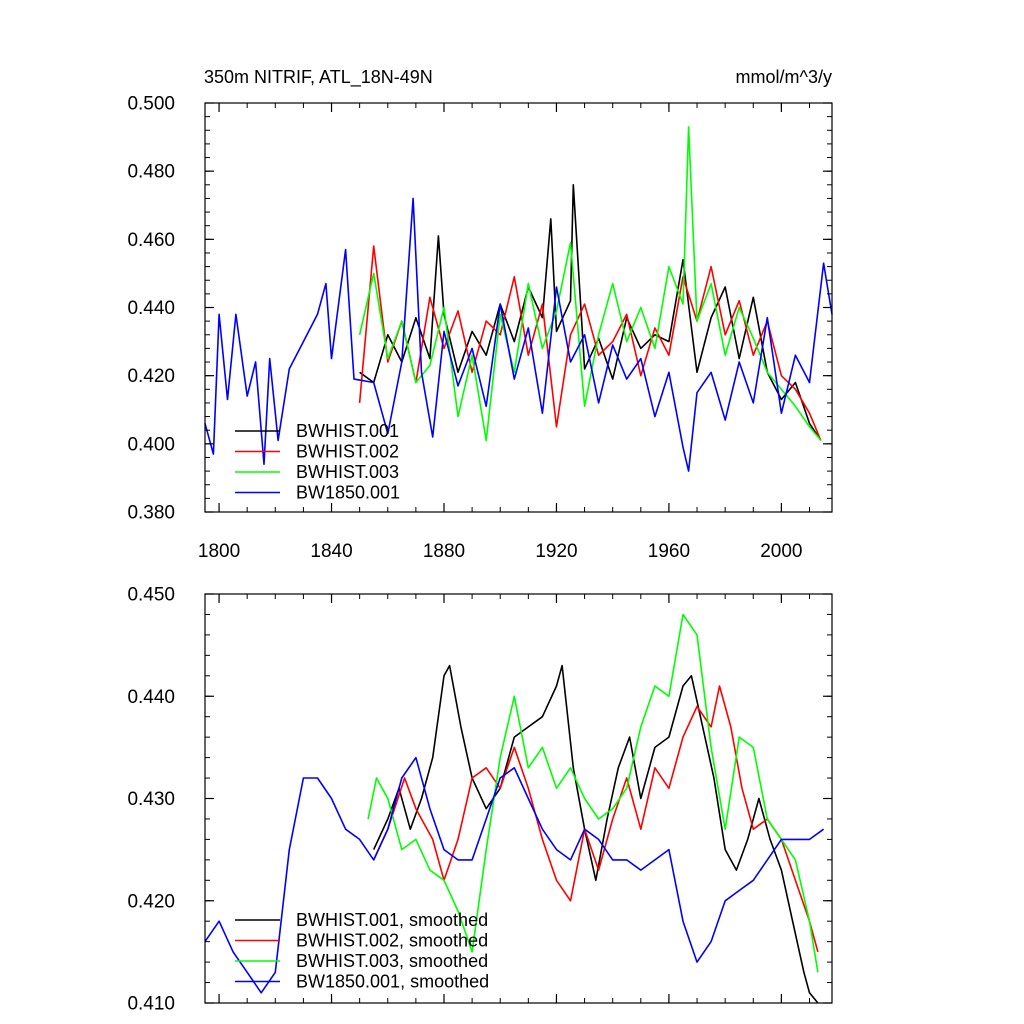 Image resolution: width=1024 pixels, height=1024 pixels. Describe the element at coordinates (348, 493) in the screenshot. I see `legend-label: BW1850.001` at that location.